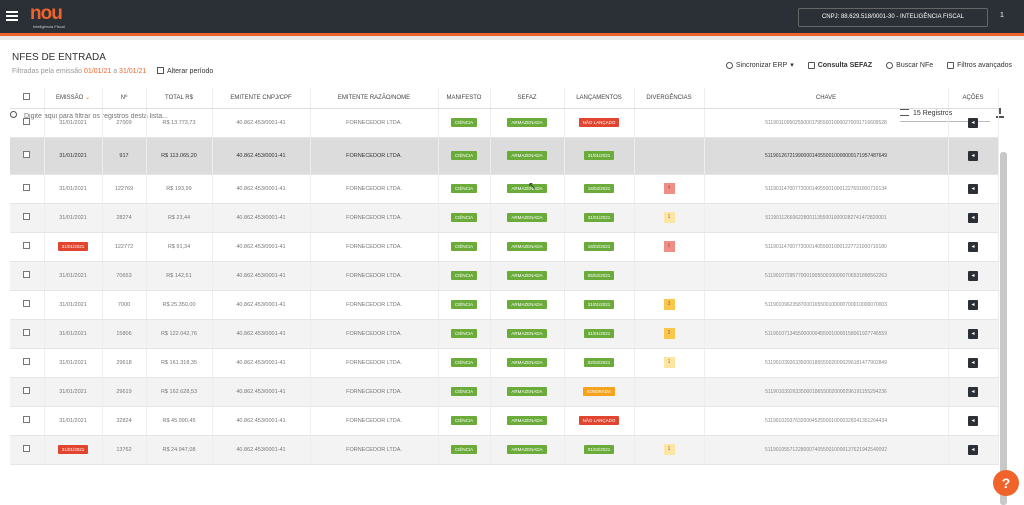  What do you see at coordinates (1006, 483) in the screenshot?
I see `help-button: ?` at bounding box center [1006, 483].